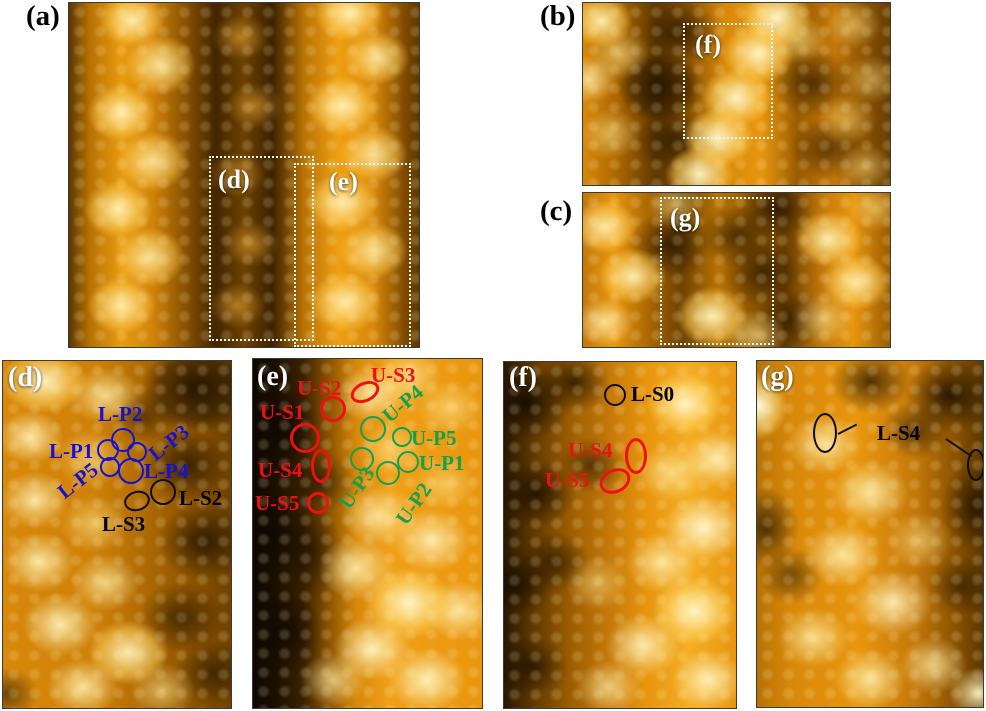 The width and height of the screenshot is (986, 711). Describe the element at coordinates (708, 44) in the screenshot. I see `inset-letter-f: (f)` at that location.